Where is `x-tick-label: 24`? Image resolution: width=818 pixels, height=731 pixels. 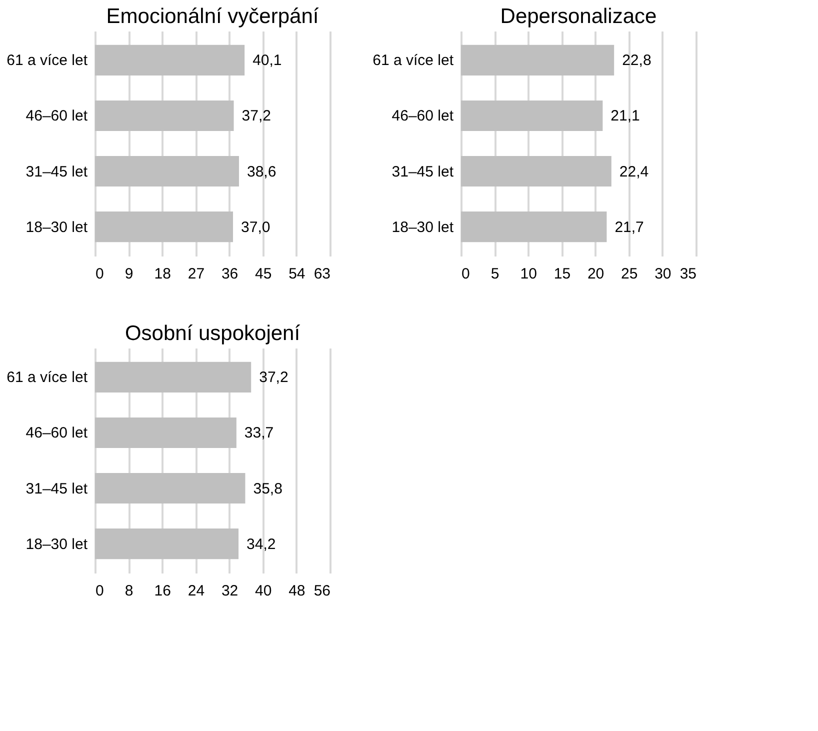
x-tick-label: 24 is located at coordinates (196, 591).